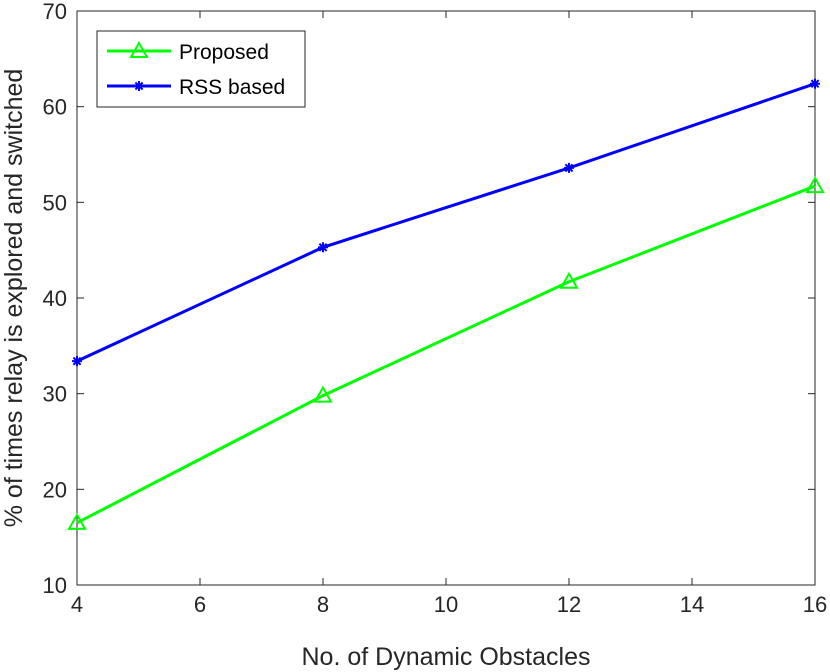 The height and width of the screenshot is (672, 830). What do you see at coordinates (232, 87) in the screenshot?
I see `legend-label: RSS based` at bounding box center [232, 87].